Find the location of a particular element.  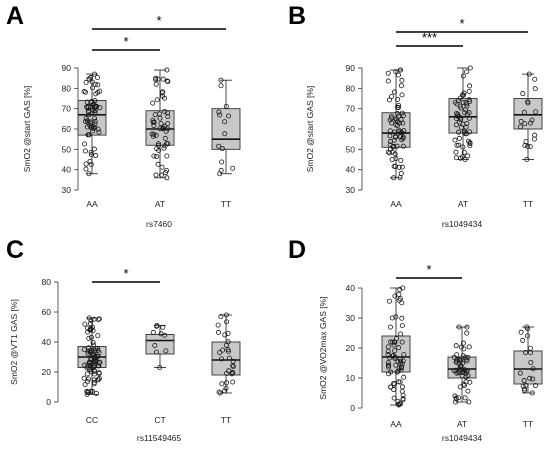

significance-label: * is located at coordinates (428, 269).